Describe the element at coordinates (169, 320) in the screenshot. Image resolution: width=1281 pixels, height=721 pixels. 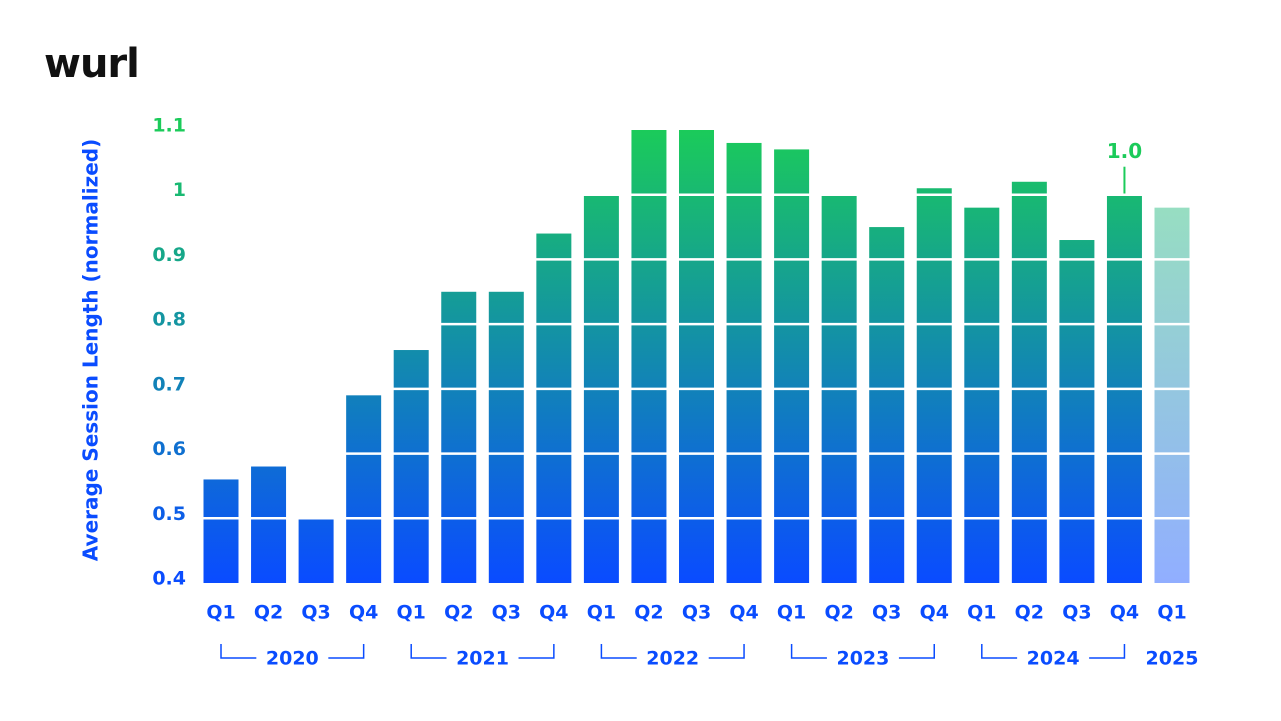
I see `y-tick-label: 0.8` at that location.